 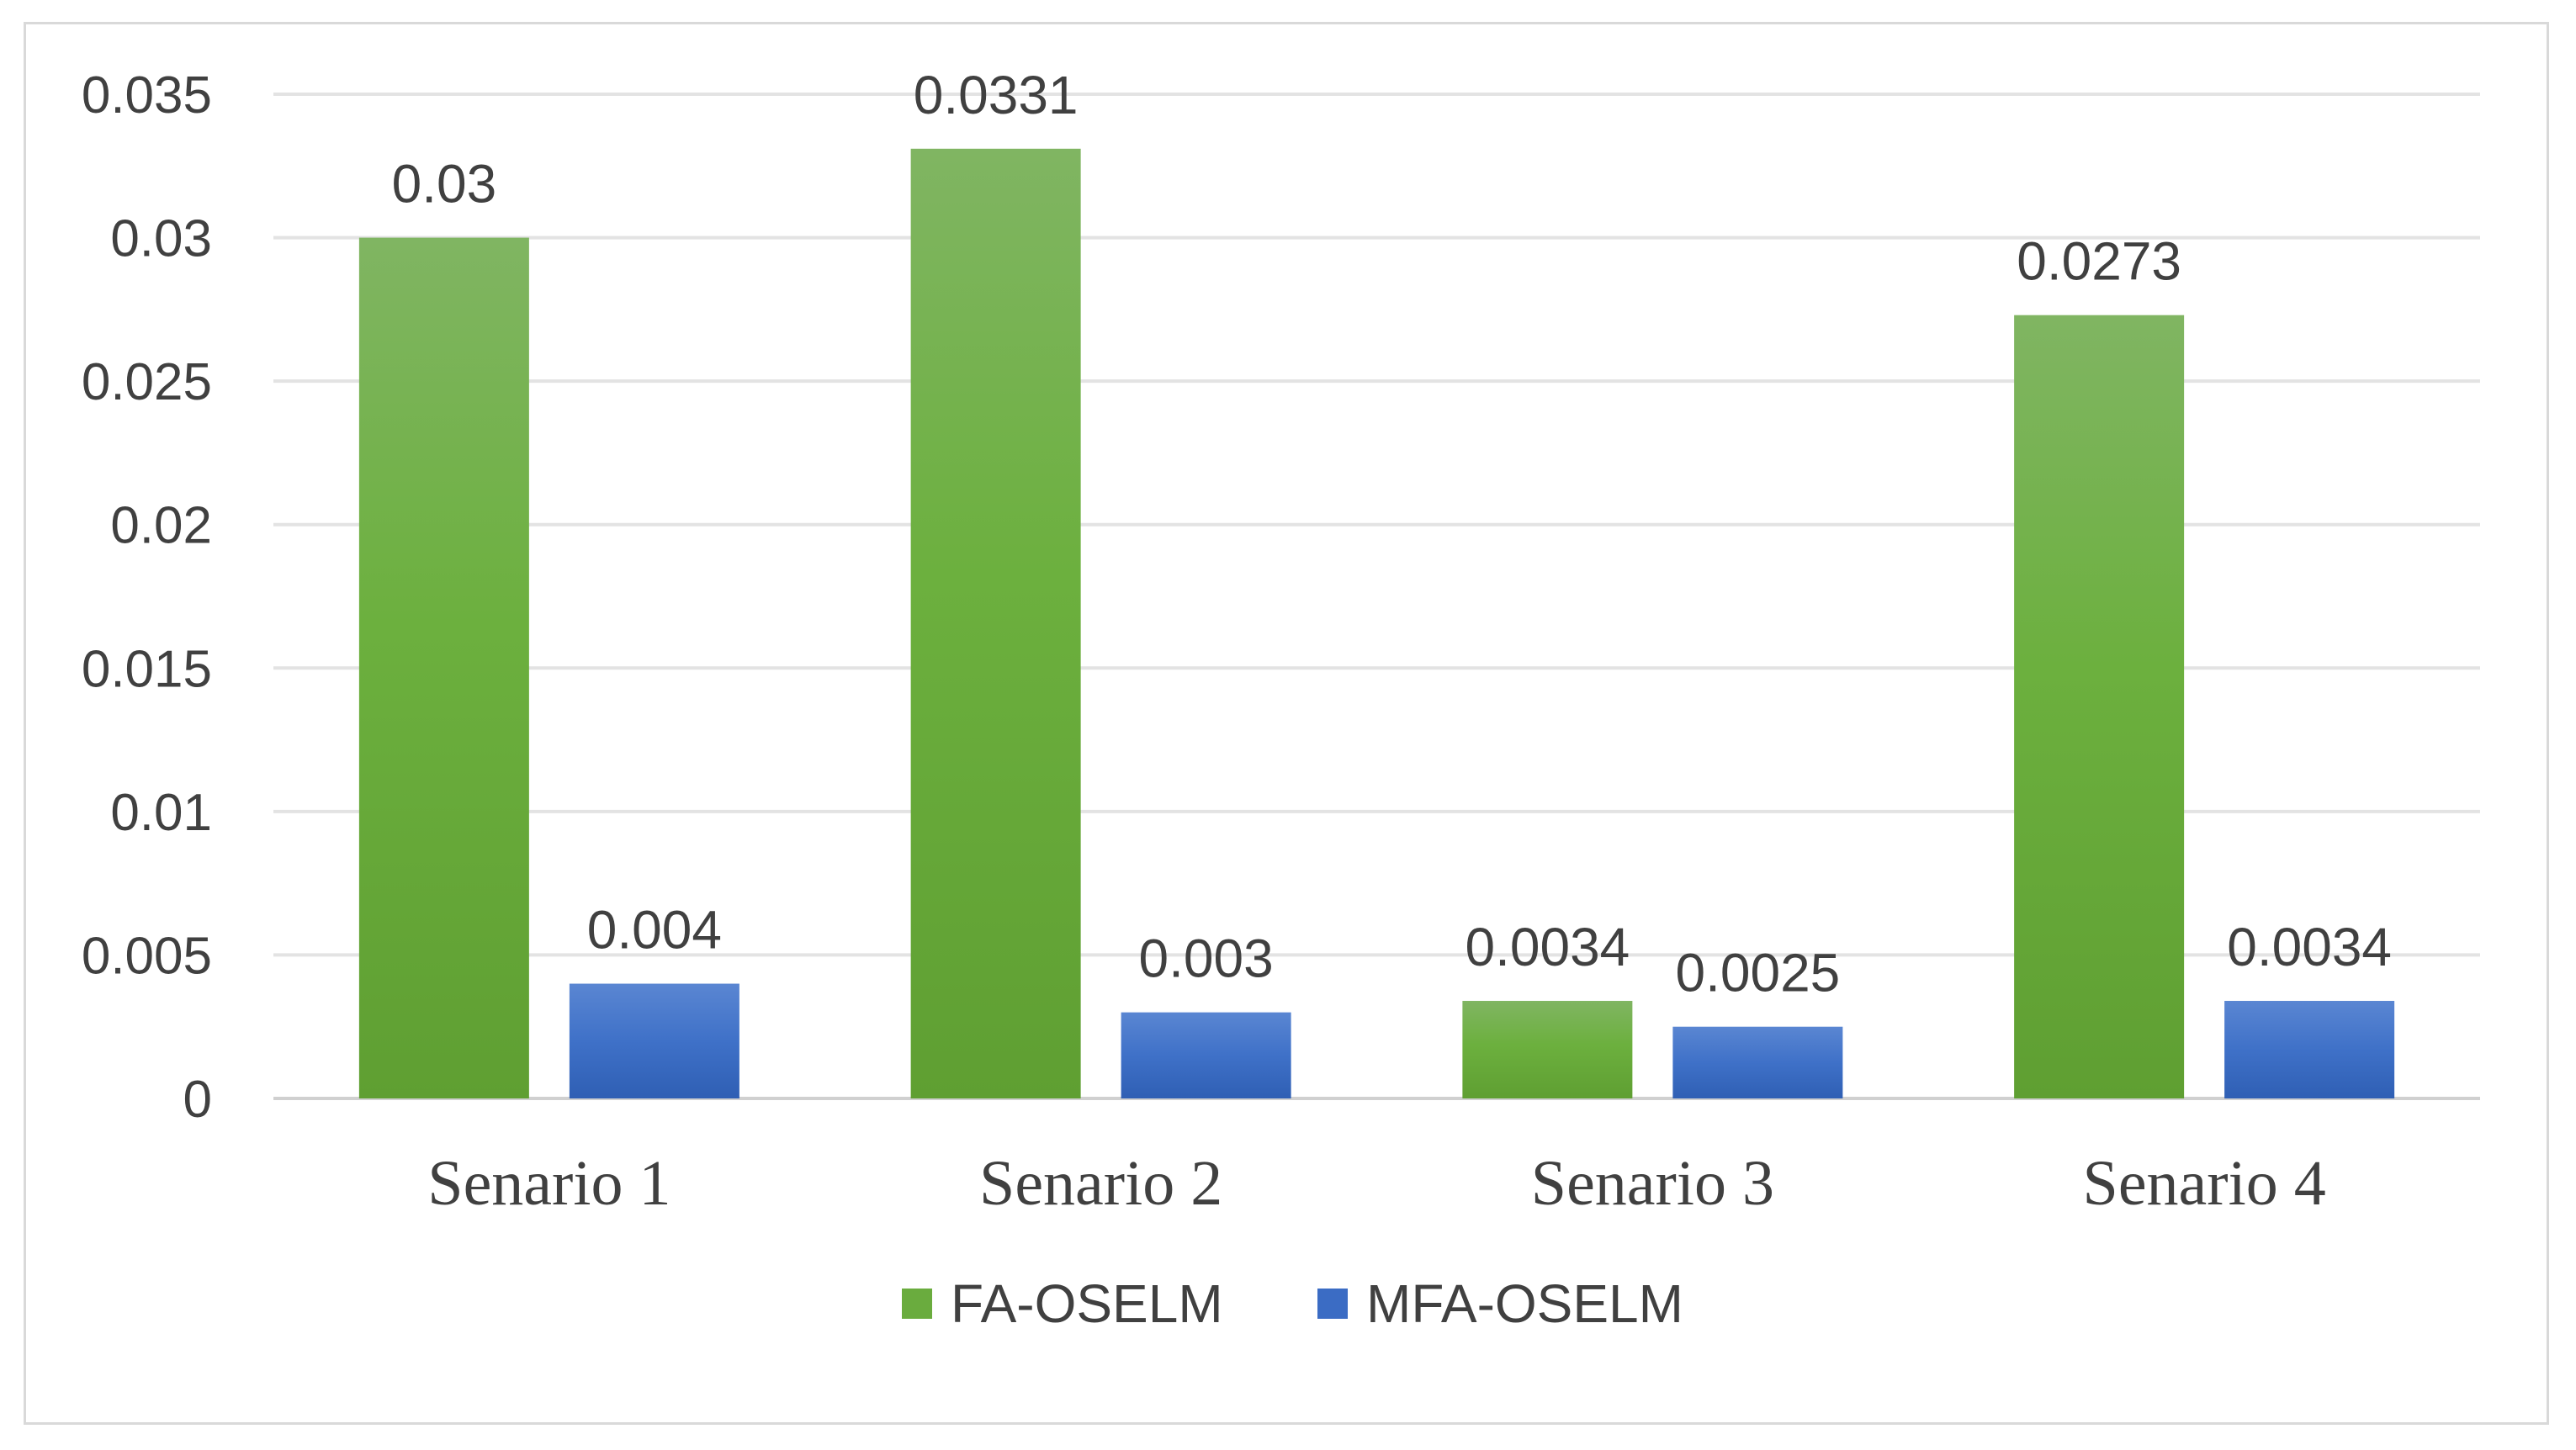 What do you see at coordinates (1100, 1183) in the screenshot?
I see `category-label: Senario 2` at bounding box center [1100, 1183].